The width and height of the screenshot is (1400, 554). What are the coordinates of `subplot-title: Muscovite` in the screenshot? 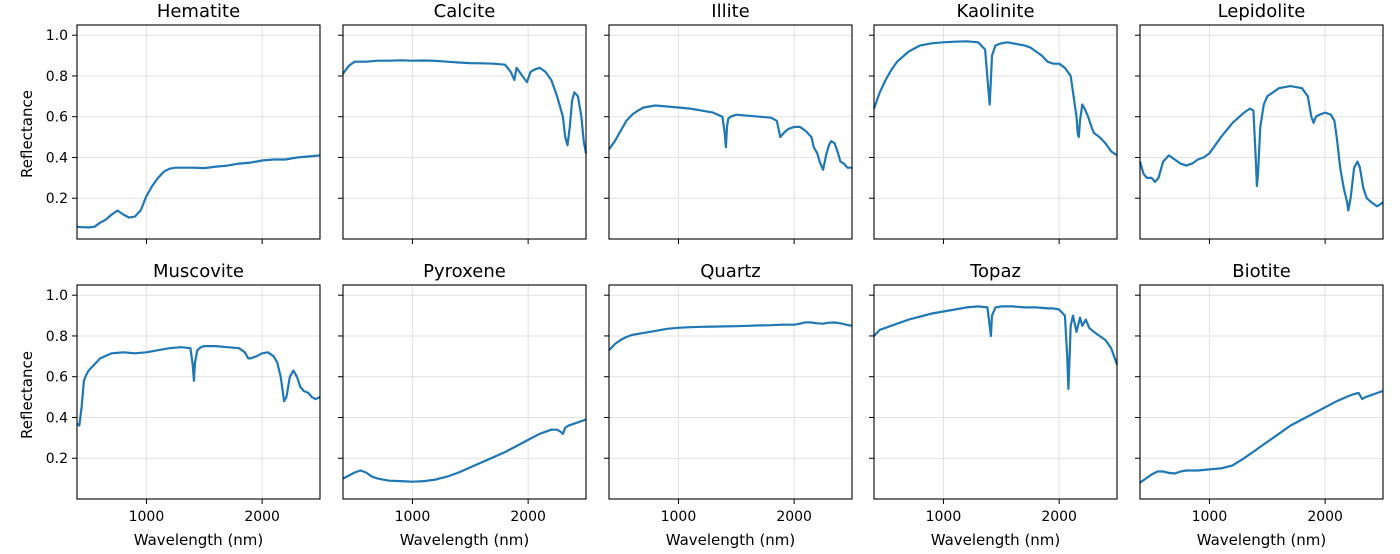 It's located at (198, 271).